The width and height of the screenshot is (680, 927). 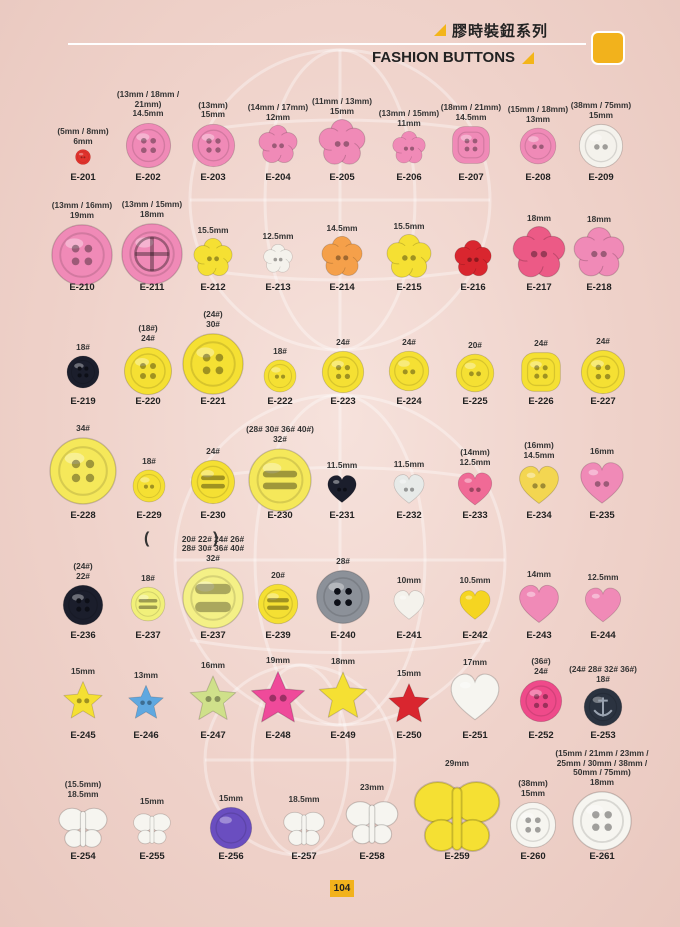 I want to click on size-label: (15mm / 18mm) 13mm, so click(x=538, y=114).